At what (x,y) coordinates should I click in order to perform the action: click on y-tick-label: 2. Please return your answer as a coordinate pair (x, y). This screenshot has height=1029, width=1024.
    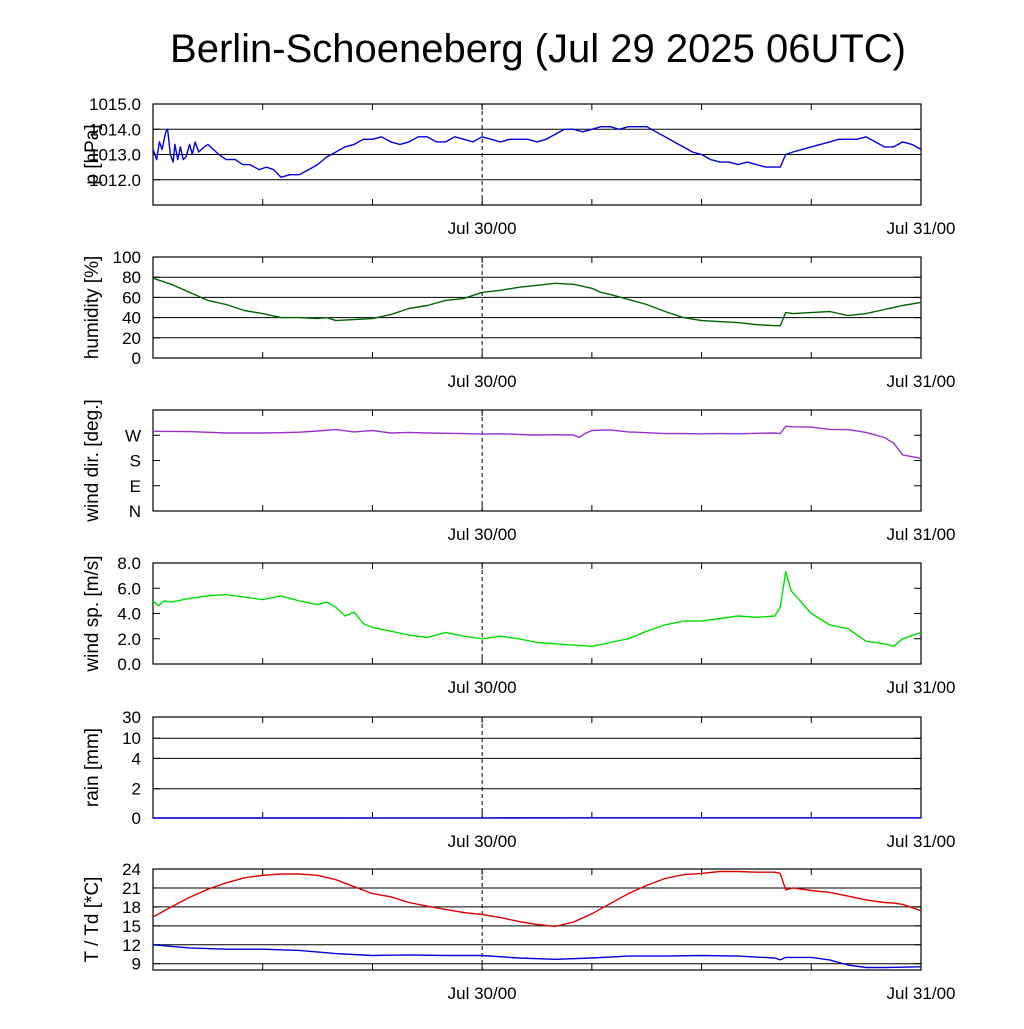
    Looking at the image, I should click on (136, 789).